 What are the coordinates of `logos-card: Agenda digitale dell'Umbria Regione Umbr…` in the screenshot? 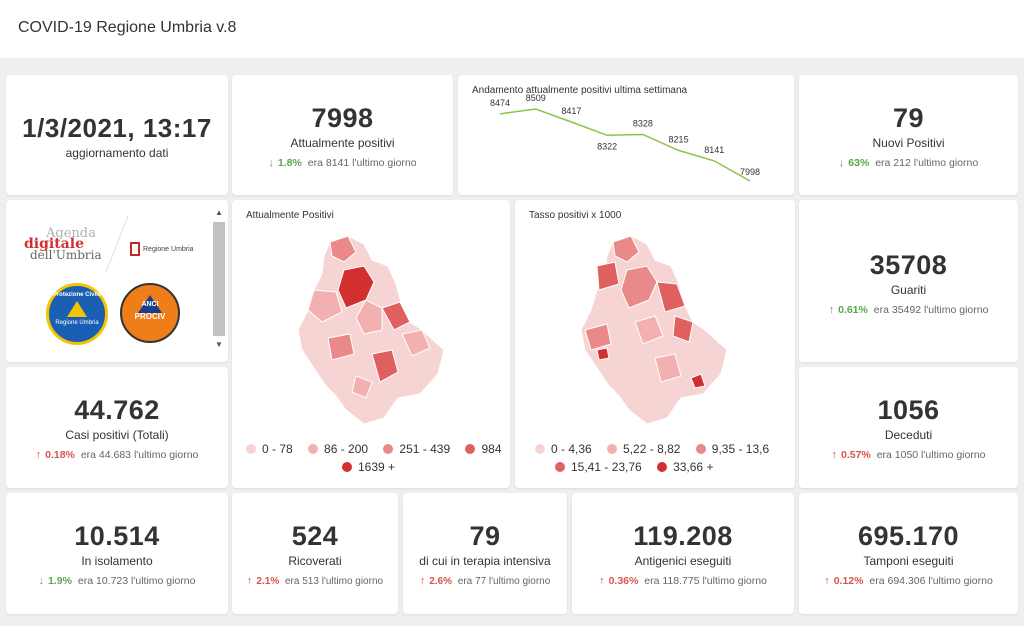 It's located at (117, 281).